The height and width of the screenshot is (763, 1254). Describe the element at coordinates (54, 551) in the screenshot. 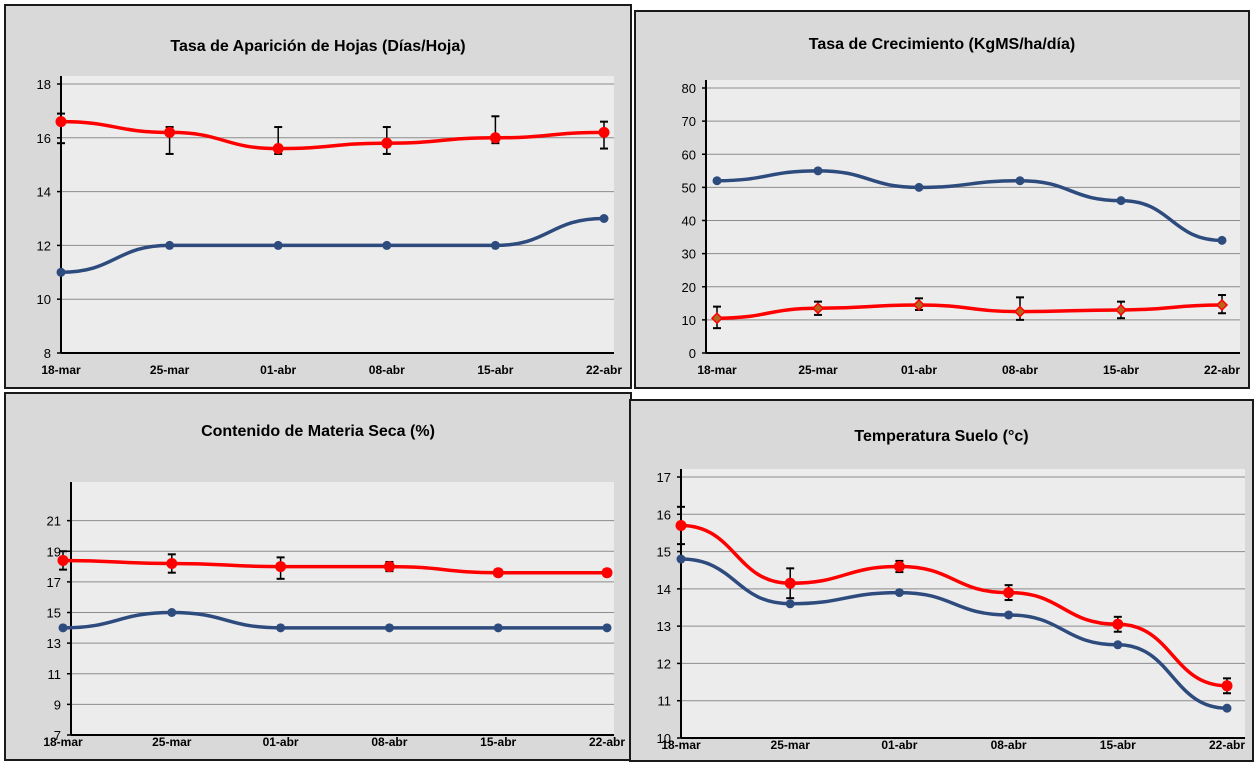

I see `y-tick-label: 19` at that location.